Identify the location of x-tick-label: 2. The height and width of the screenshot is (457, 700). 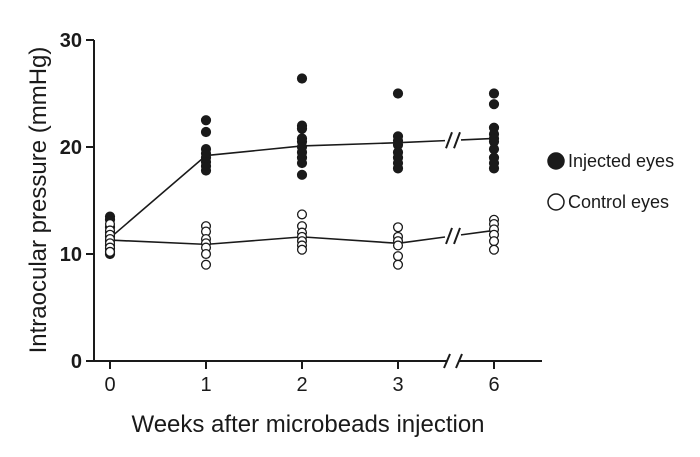
(301, 385).